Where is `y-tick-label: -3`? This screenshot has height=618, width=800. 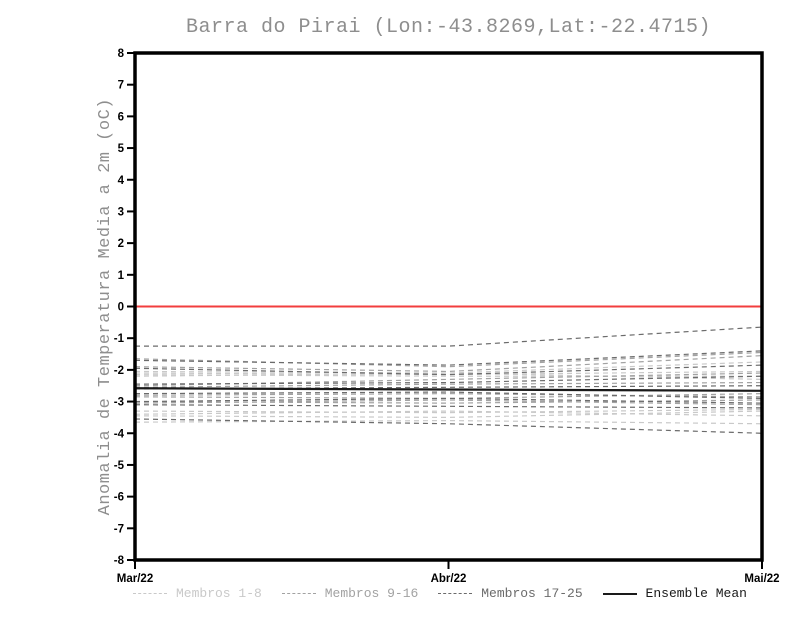 y-tick-label: -3 is located at coordinates (119, 403).